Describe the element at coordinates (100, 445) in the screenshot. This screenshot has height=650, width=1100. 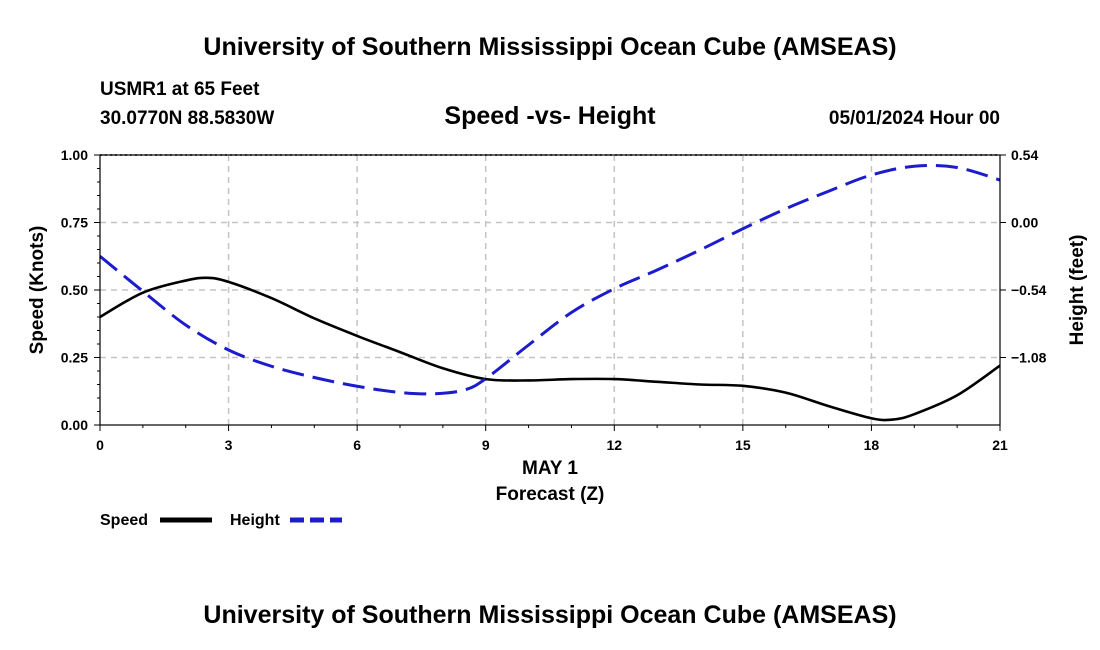
I see `x-tick-label: 0` at that location.